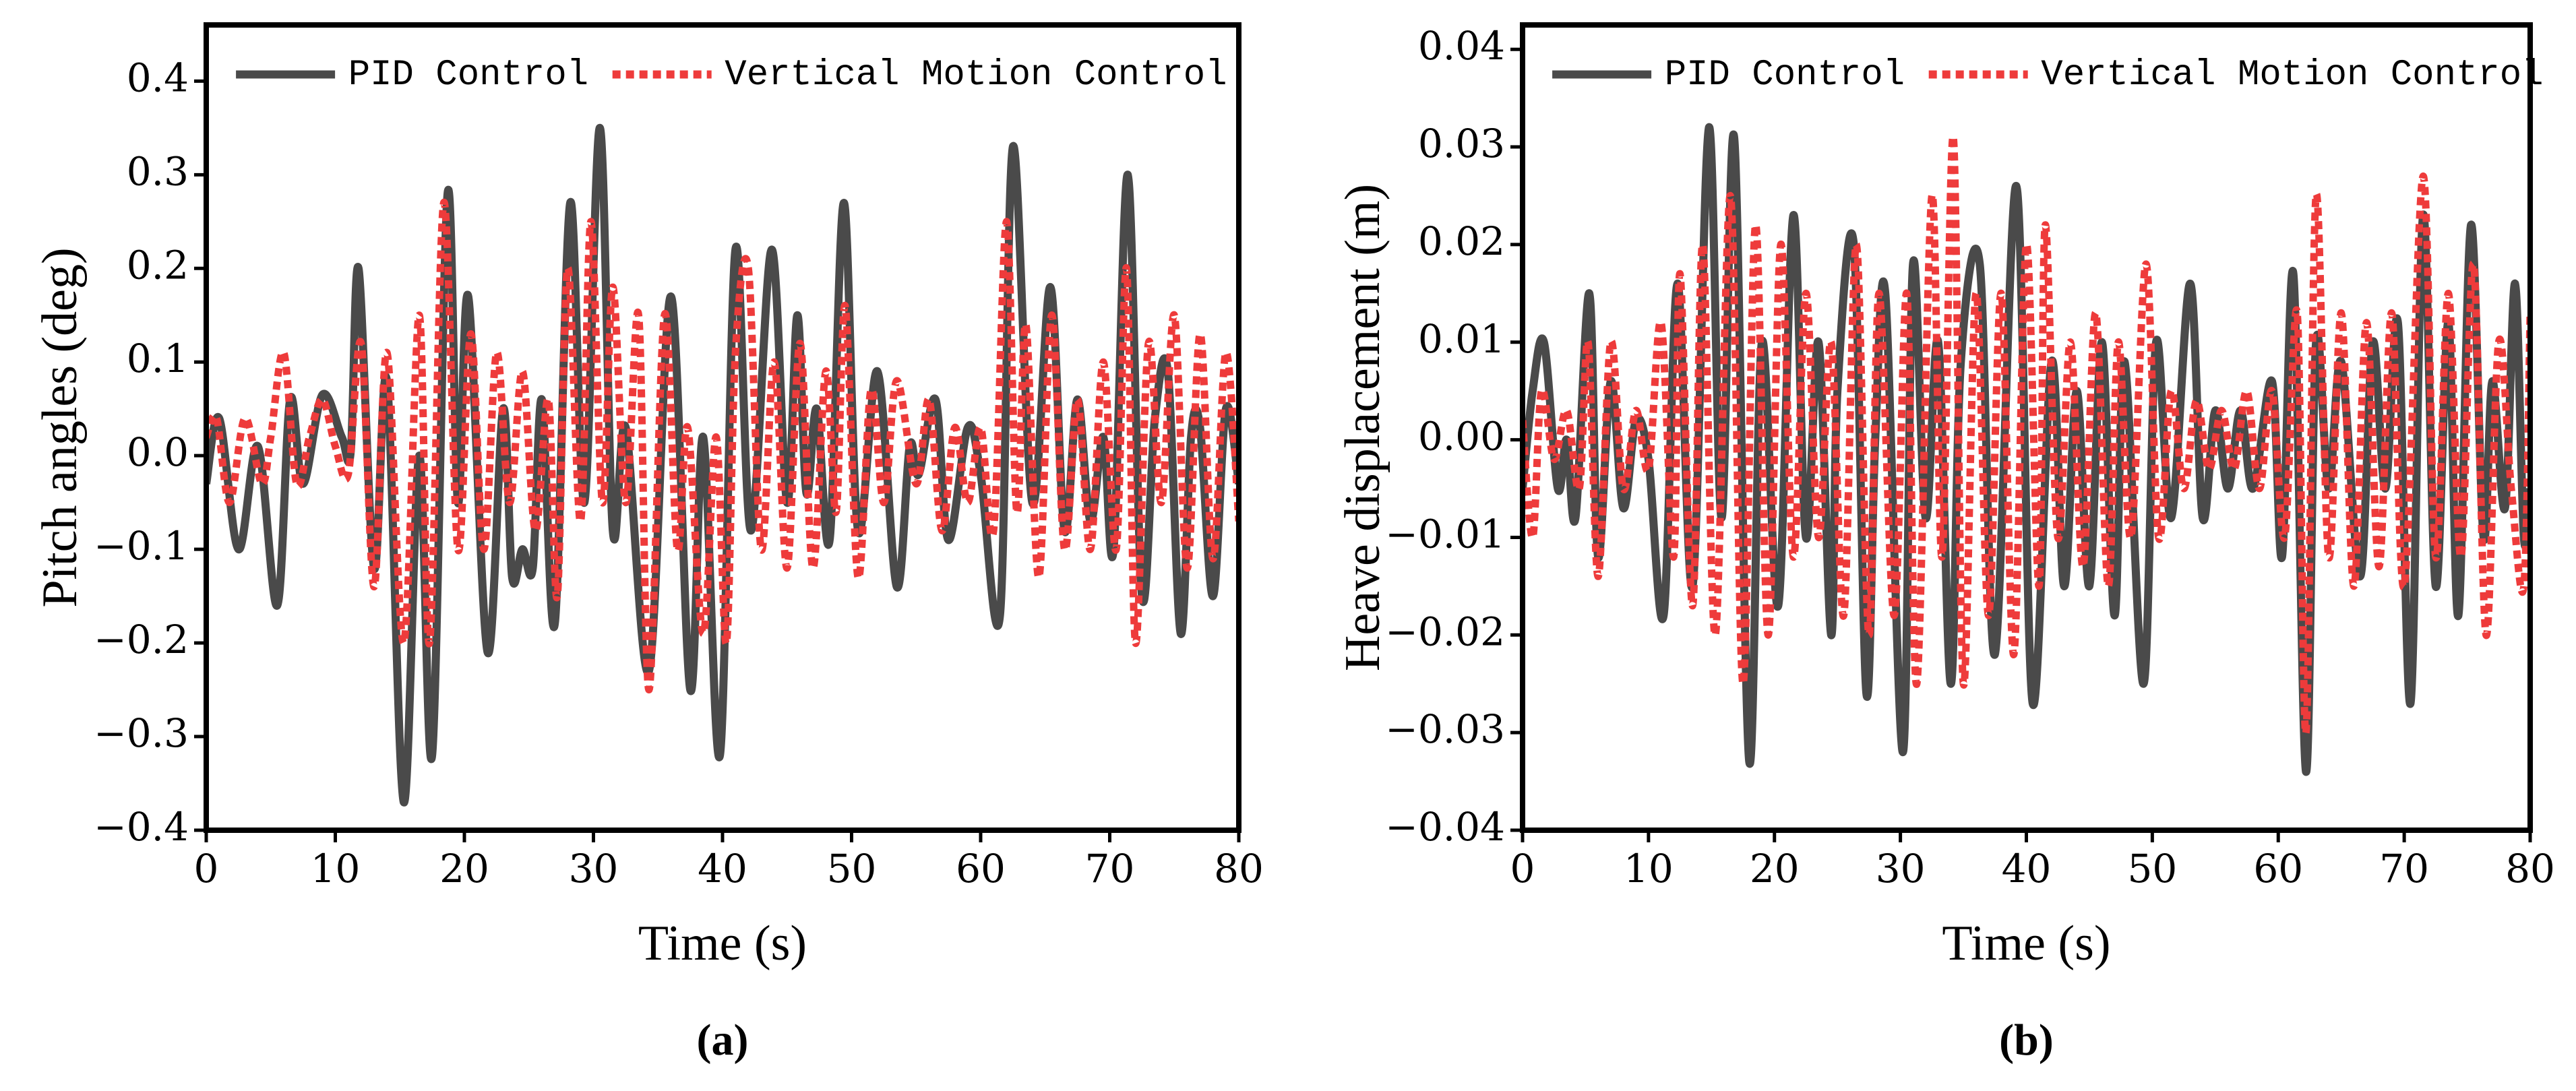 The height and width of the screenshot is (1091, 2576). What do you see at coordinates (1462, 339) in the screenshot?
I see `y-tick-label: 0.01` at bounding box center [1462, 339].